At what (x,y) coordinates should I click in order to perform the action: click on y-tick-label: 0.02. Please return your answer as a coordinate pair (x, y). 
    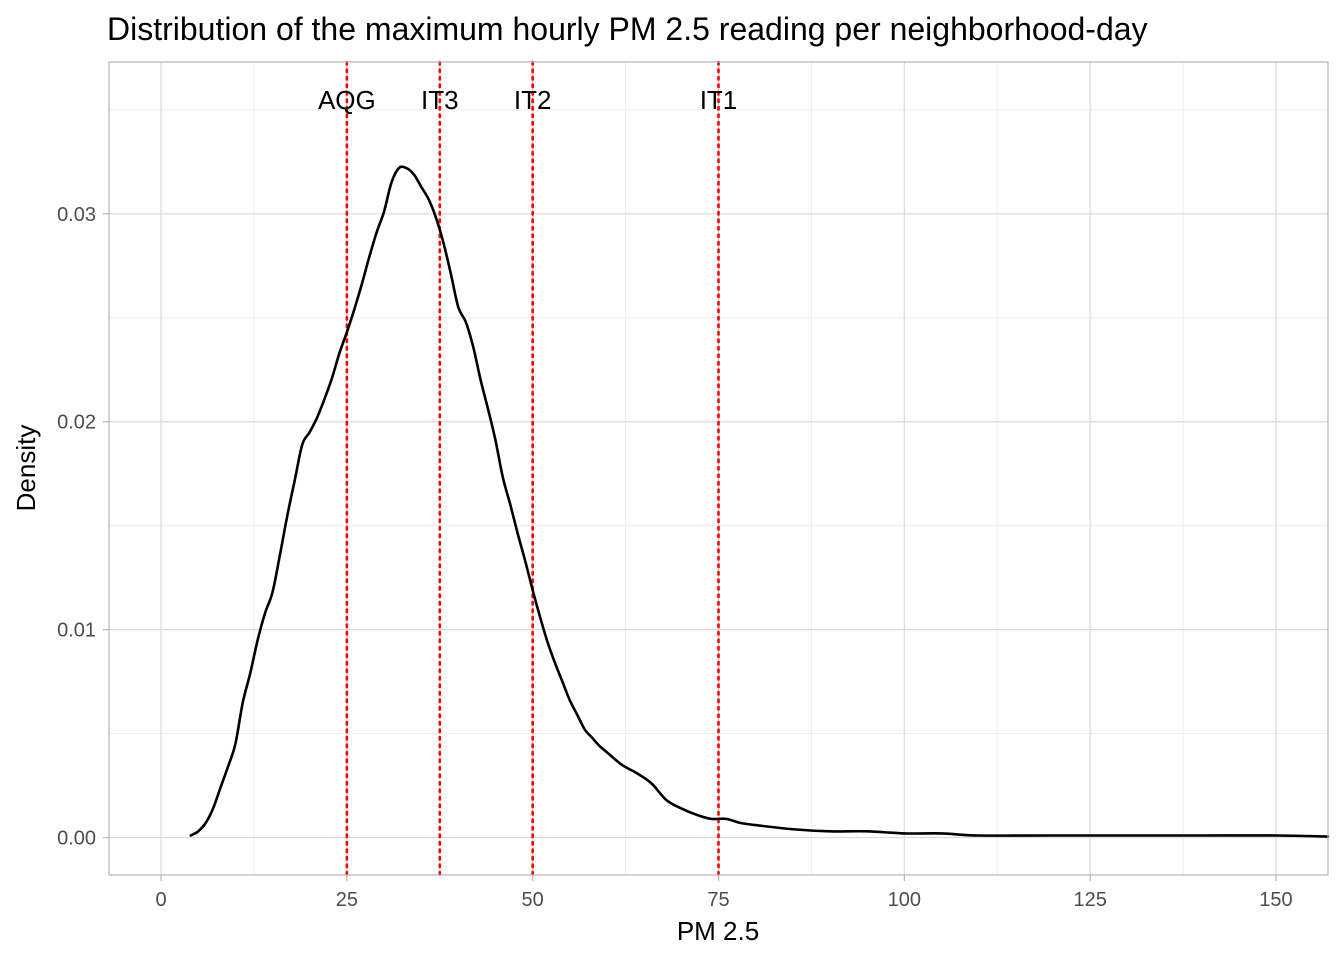
    Looking at the image, I should click on (76, 423).